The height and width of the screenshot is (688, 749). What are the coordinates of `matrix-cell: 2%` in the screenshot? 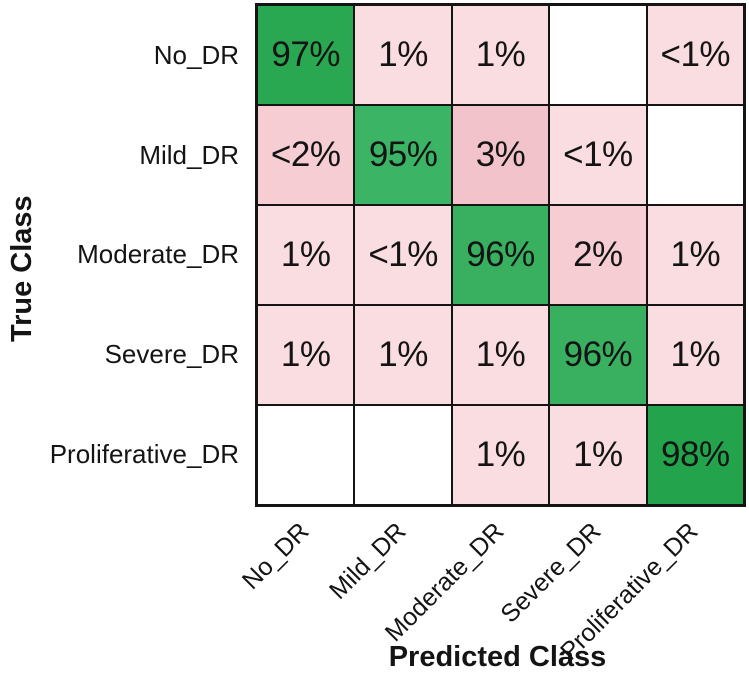 It's located at (598, 255).